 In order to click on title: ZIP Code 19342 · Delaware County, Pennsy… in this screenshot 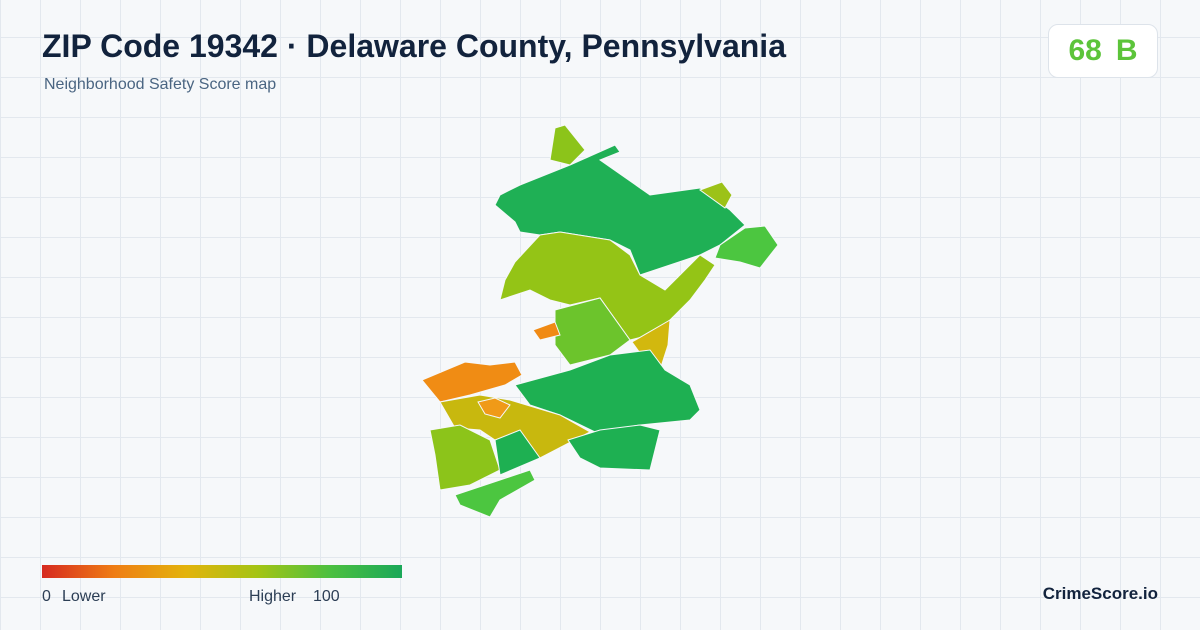, I will do `click(414, 46)`.